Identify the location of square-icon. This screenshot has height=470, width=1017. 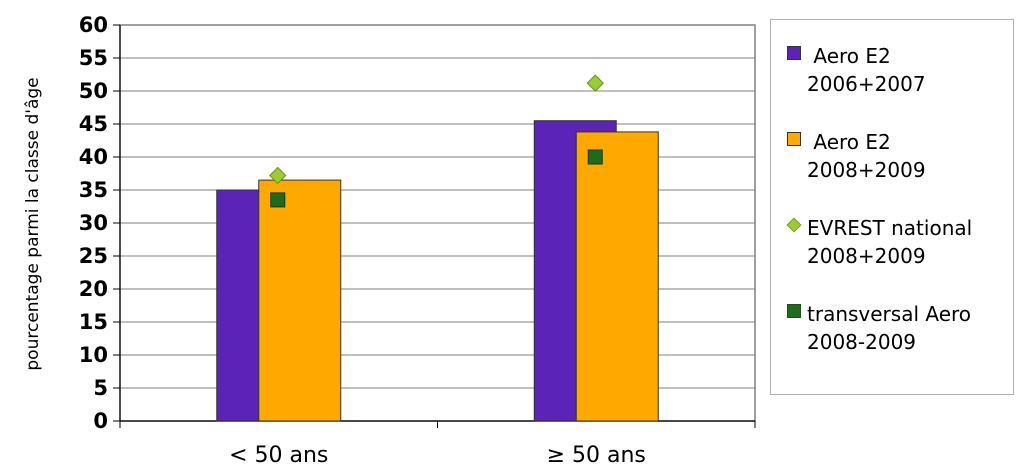
(794, 311).